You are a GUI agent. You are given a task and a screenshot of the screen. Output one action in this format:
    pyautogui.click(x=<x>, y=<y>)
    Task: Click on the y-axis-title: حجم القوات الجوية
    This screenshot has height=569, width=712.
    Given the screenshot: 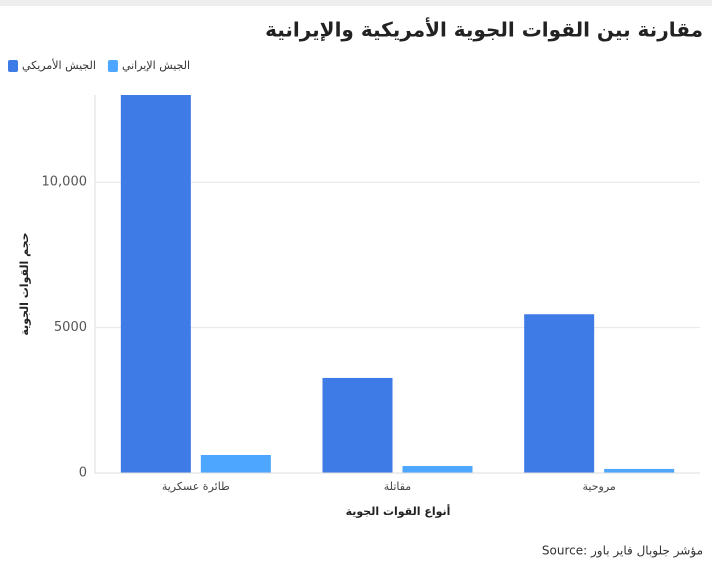 What is the action you would take?
    pyautogui.click(x=24, y=283)
    